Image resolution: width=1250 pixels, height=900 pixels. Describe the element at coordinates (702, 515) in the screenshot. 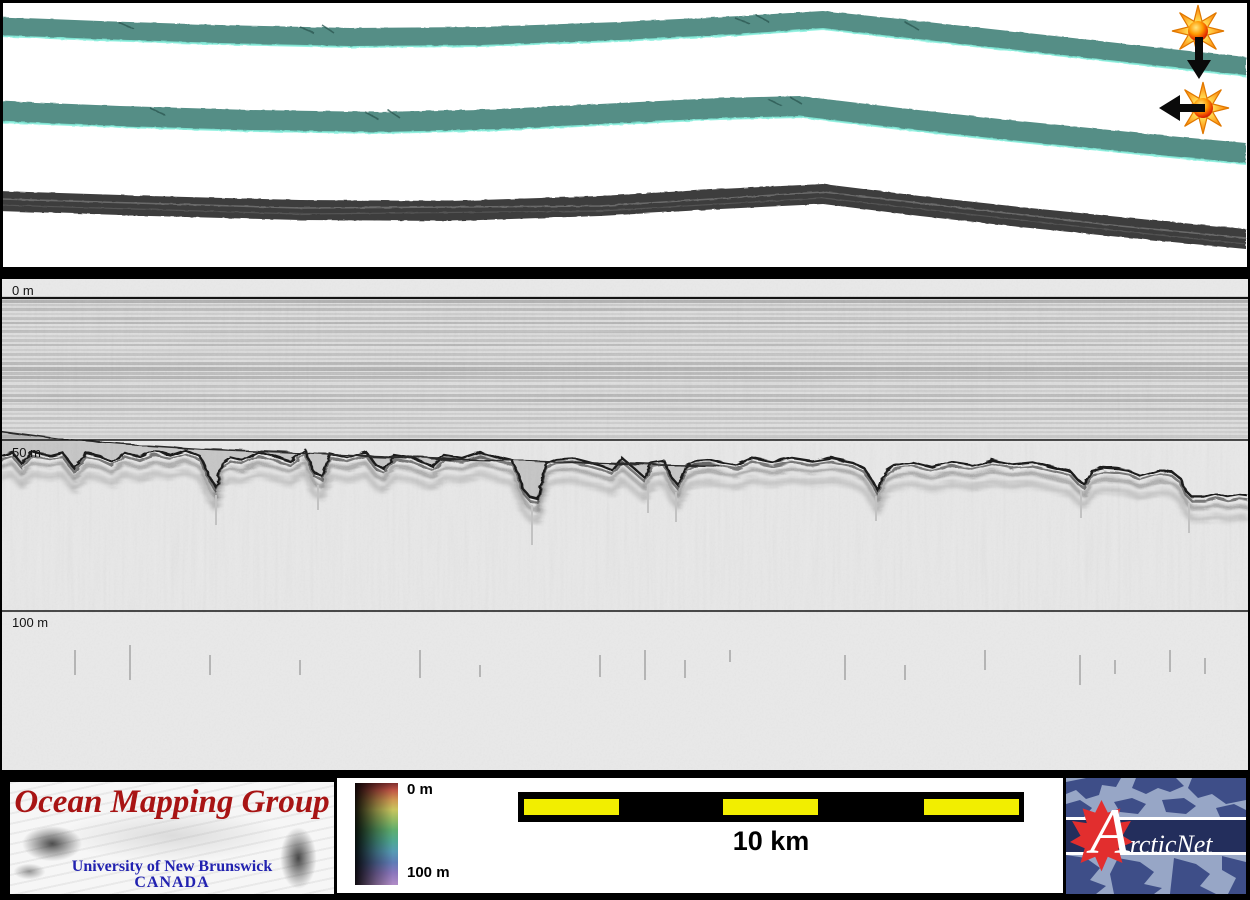

I see `pockmark-tails` at that location.